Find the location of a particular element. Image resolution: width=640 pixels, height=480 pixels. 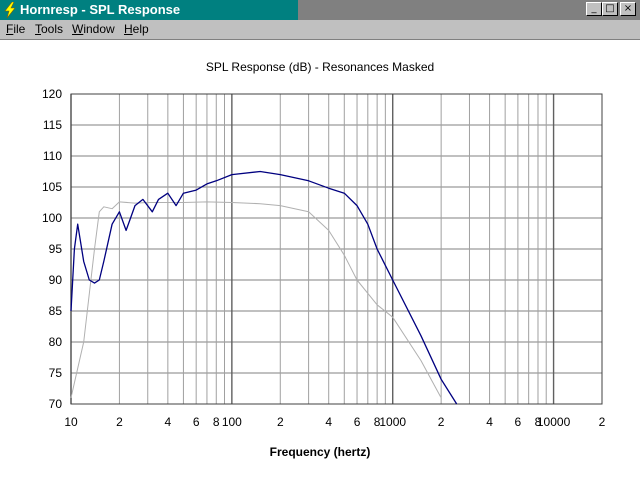

y-tick-label: 115 is located at coordinates (52, 125).